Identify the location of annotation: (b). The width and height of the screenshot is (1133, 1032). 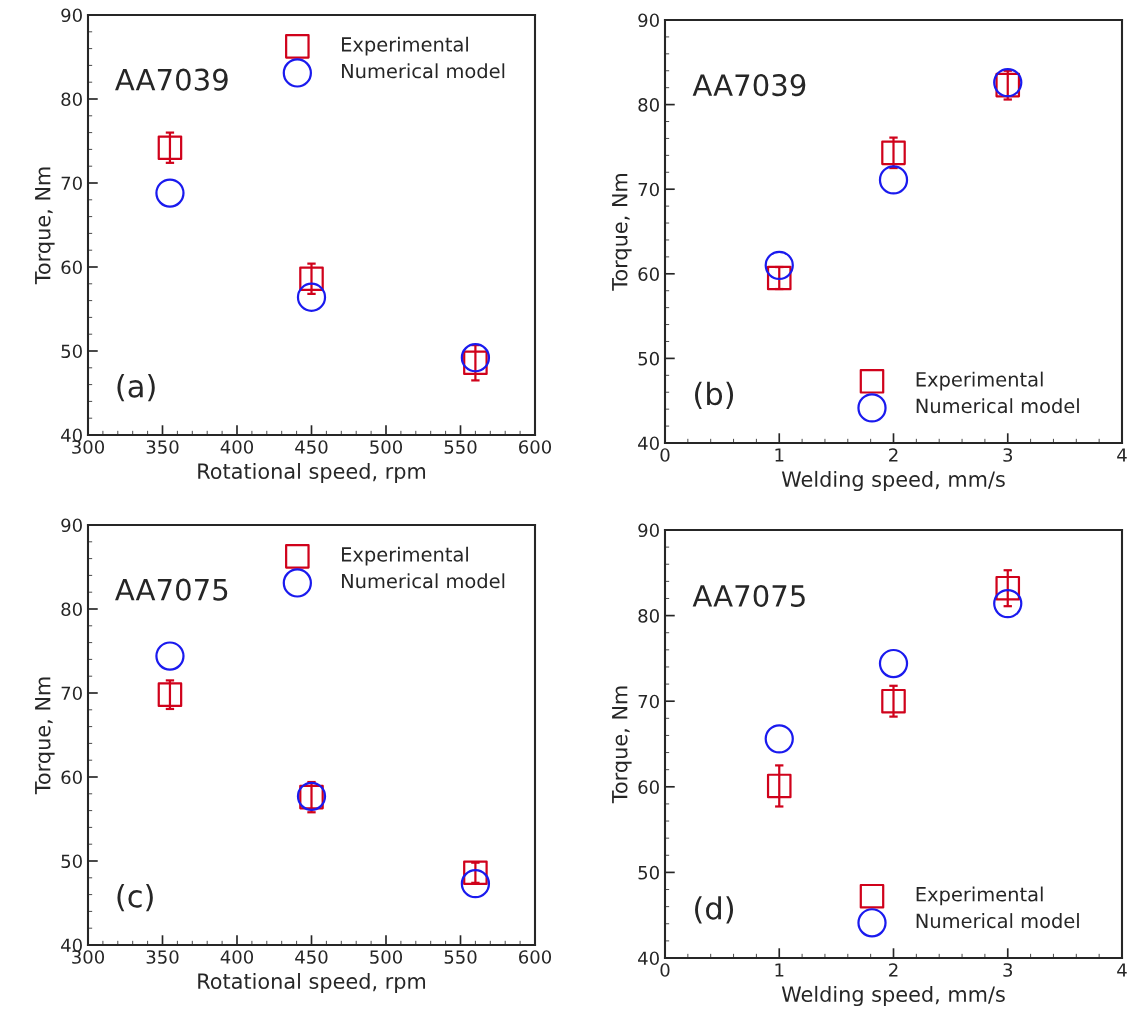
(714, 395).